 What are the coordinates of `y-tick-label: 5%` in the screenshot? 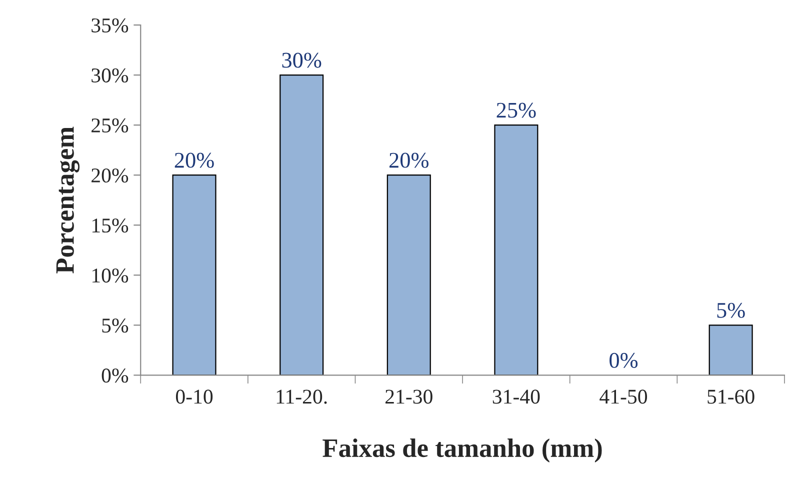 It's located at (115, 325).